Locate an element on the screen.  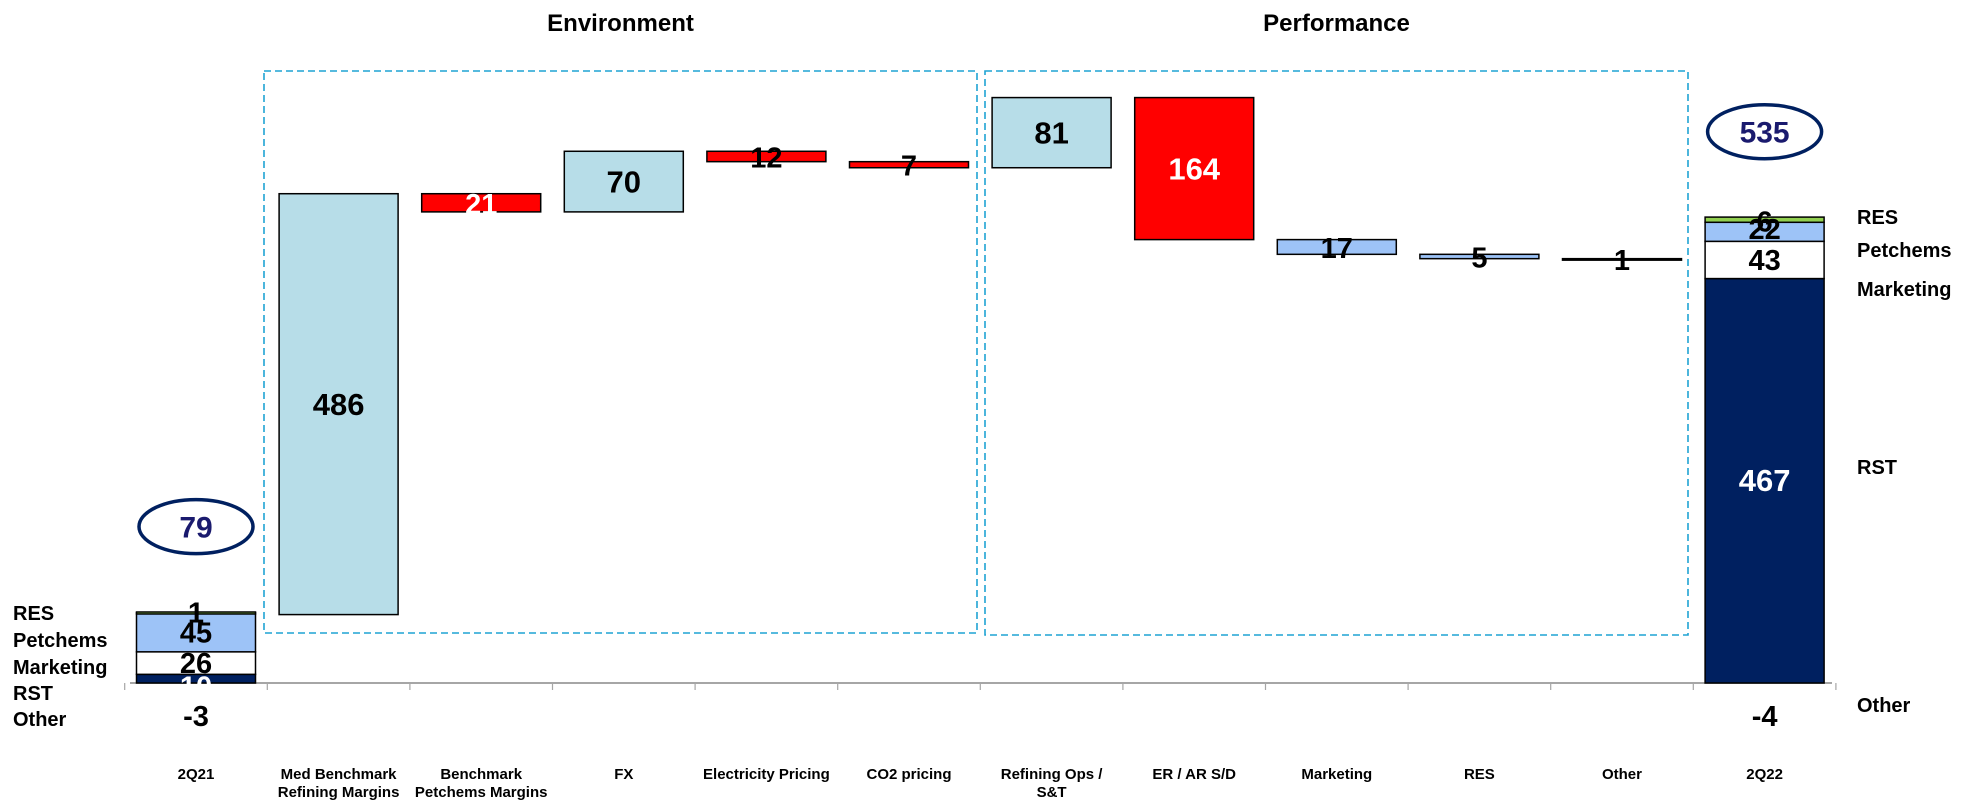
category-label-line: Petchems Margins is located at coordinates (481, 792).